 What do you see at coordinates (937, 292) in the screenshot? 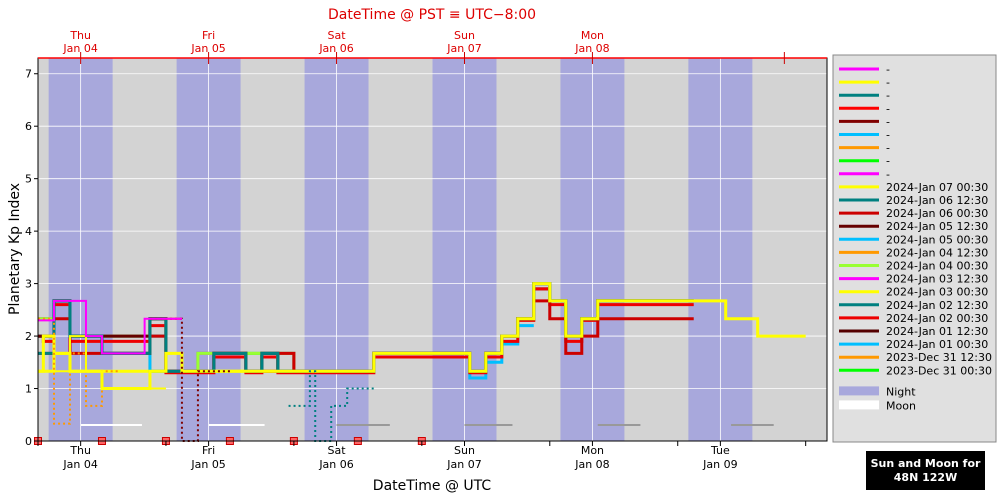
I see `legend-label-17: 2024-Jan 03 00:30` at bounding box center [937, 292].